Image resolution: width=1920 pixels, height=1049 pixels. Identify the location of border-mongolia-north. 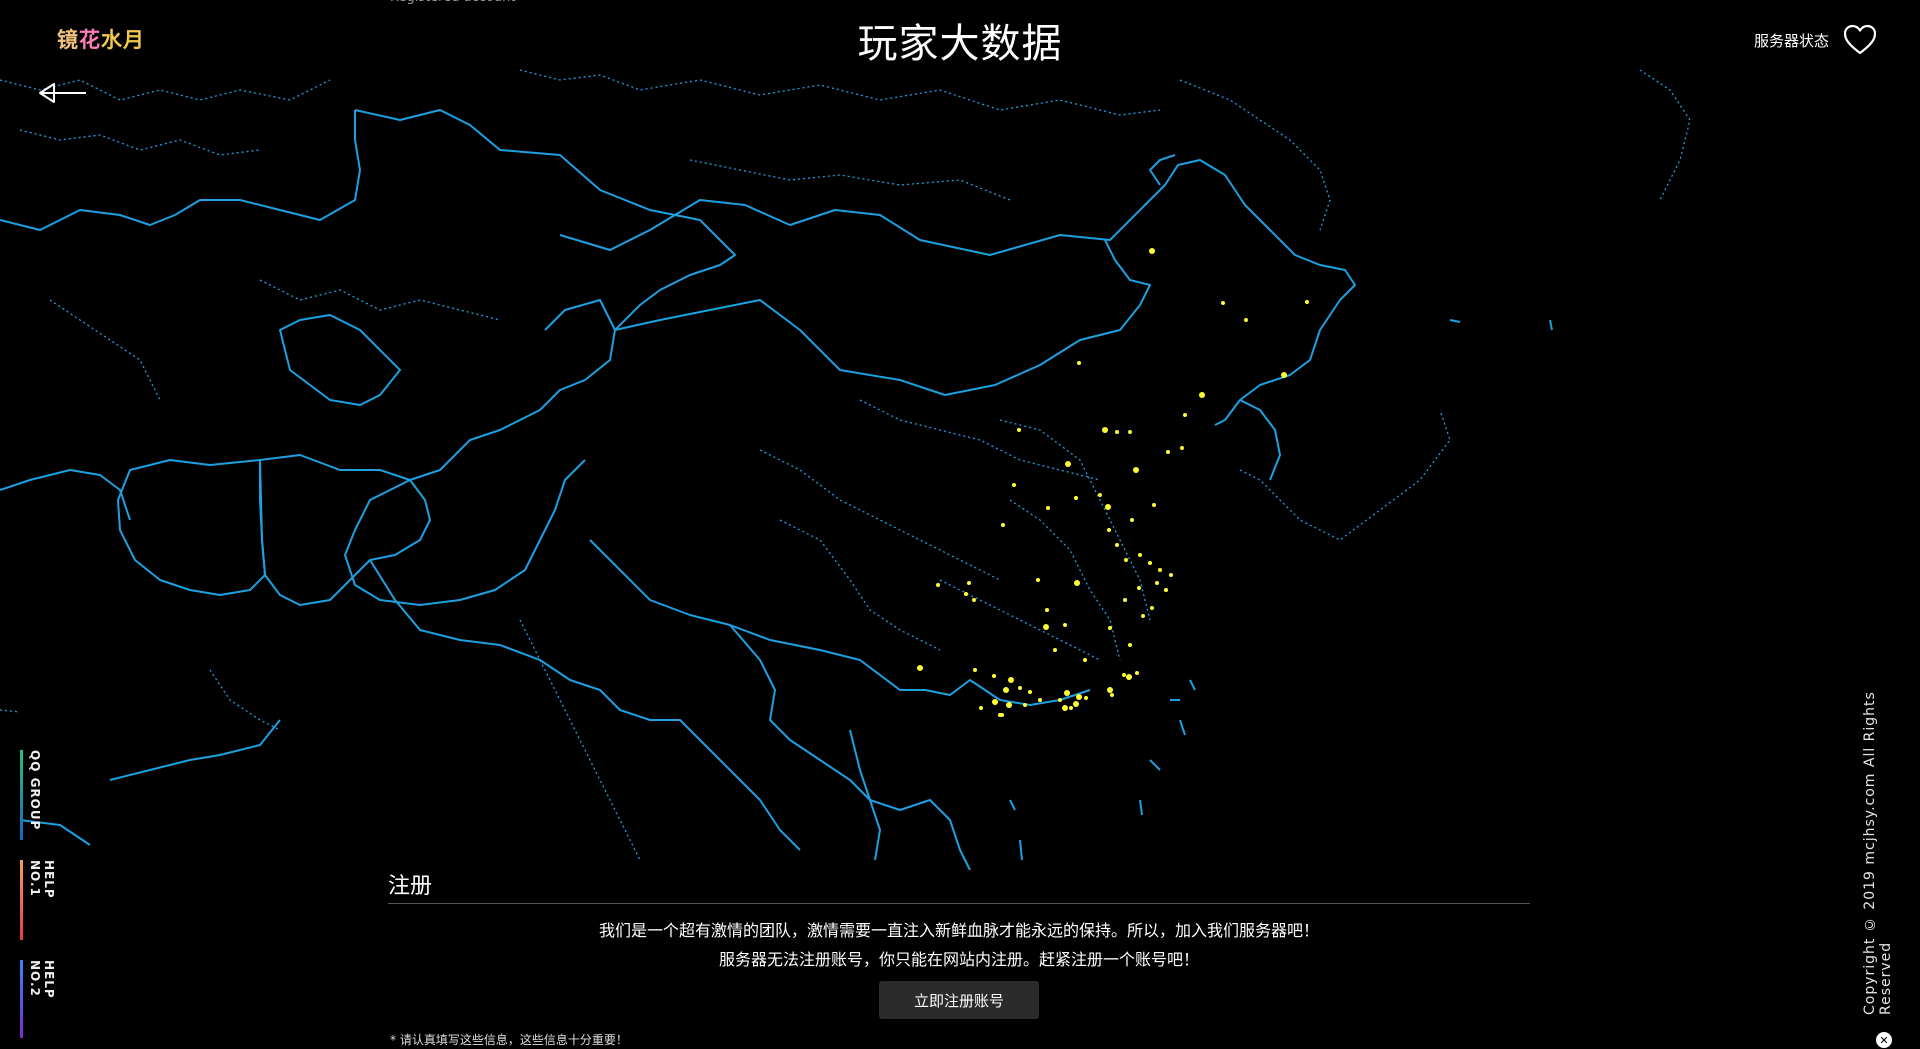
(957, 292).